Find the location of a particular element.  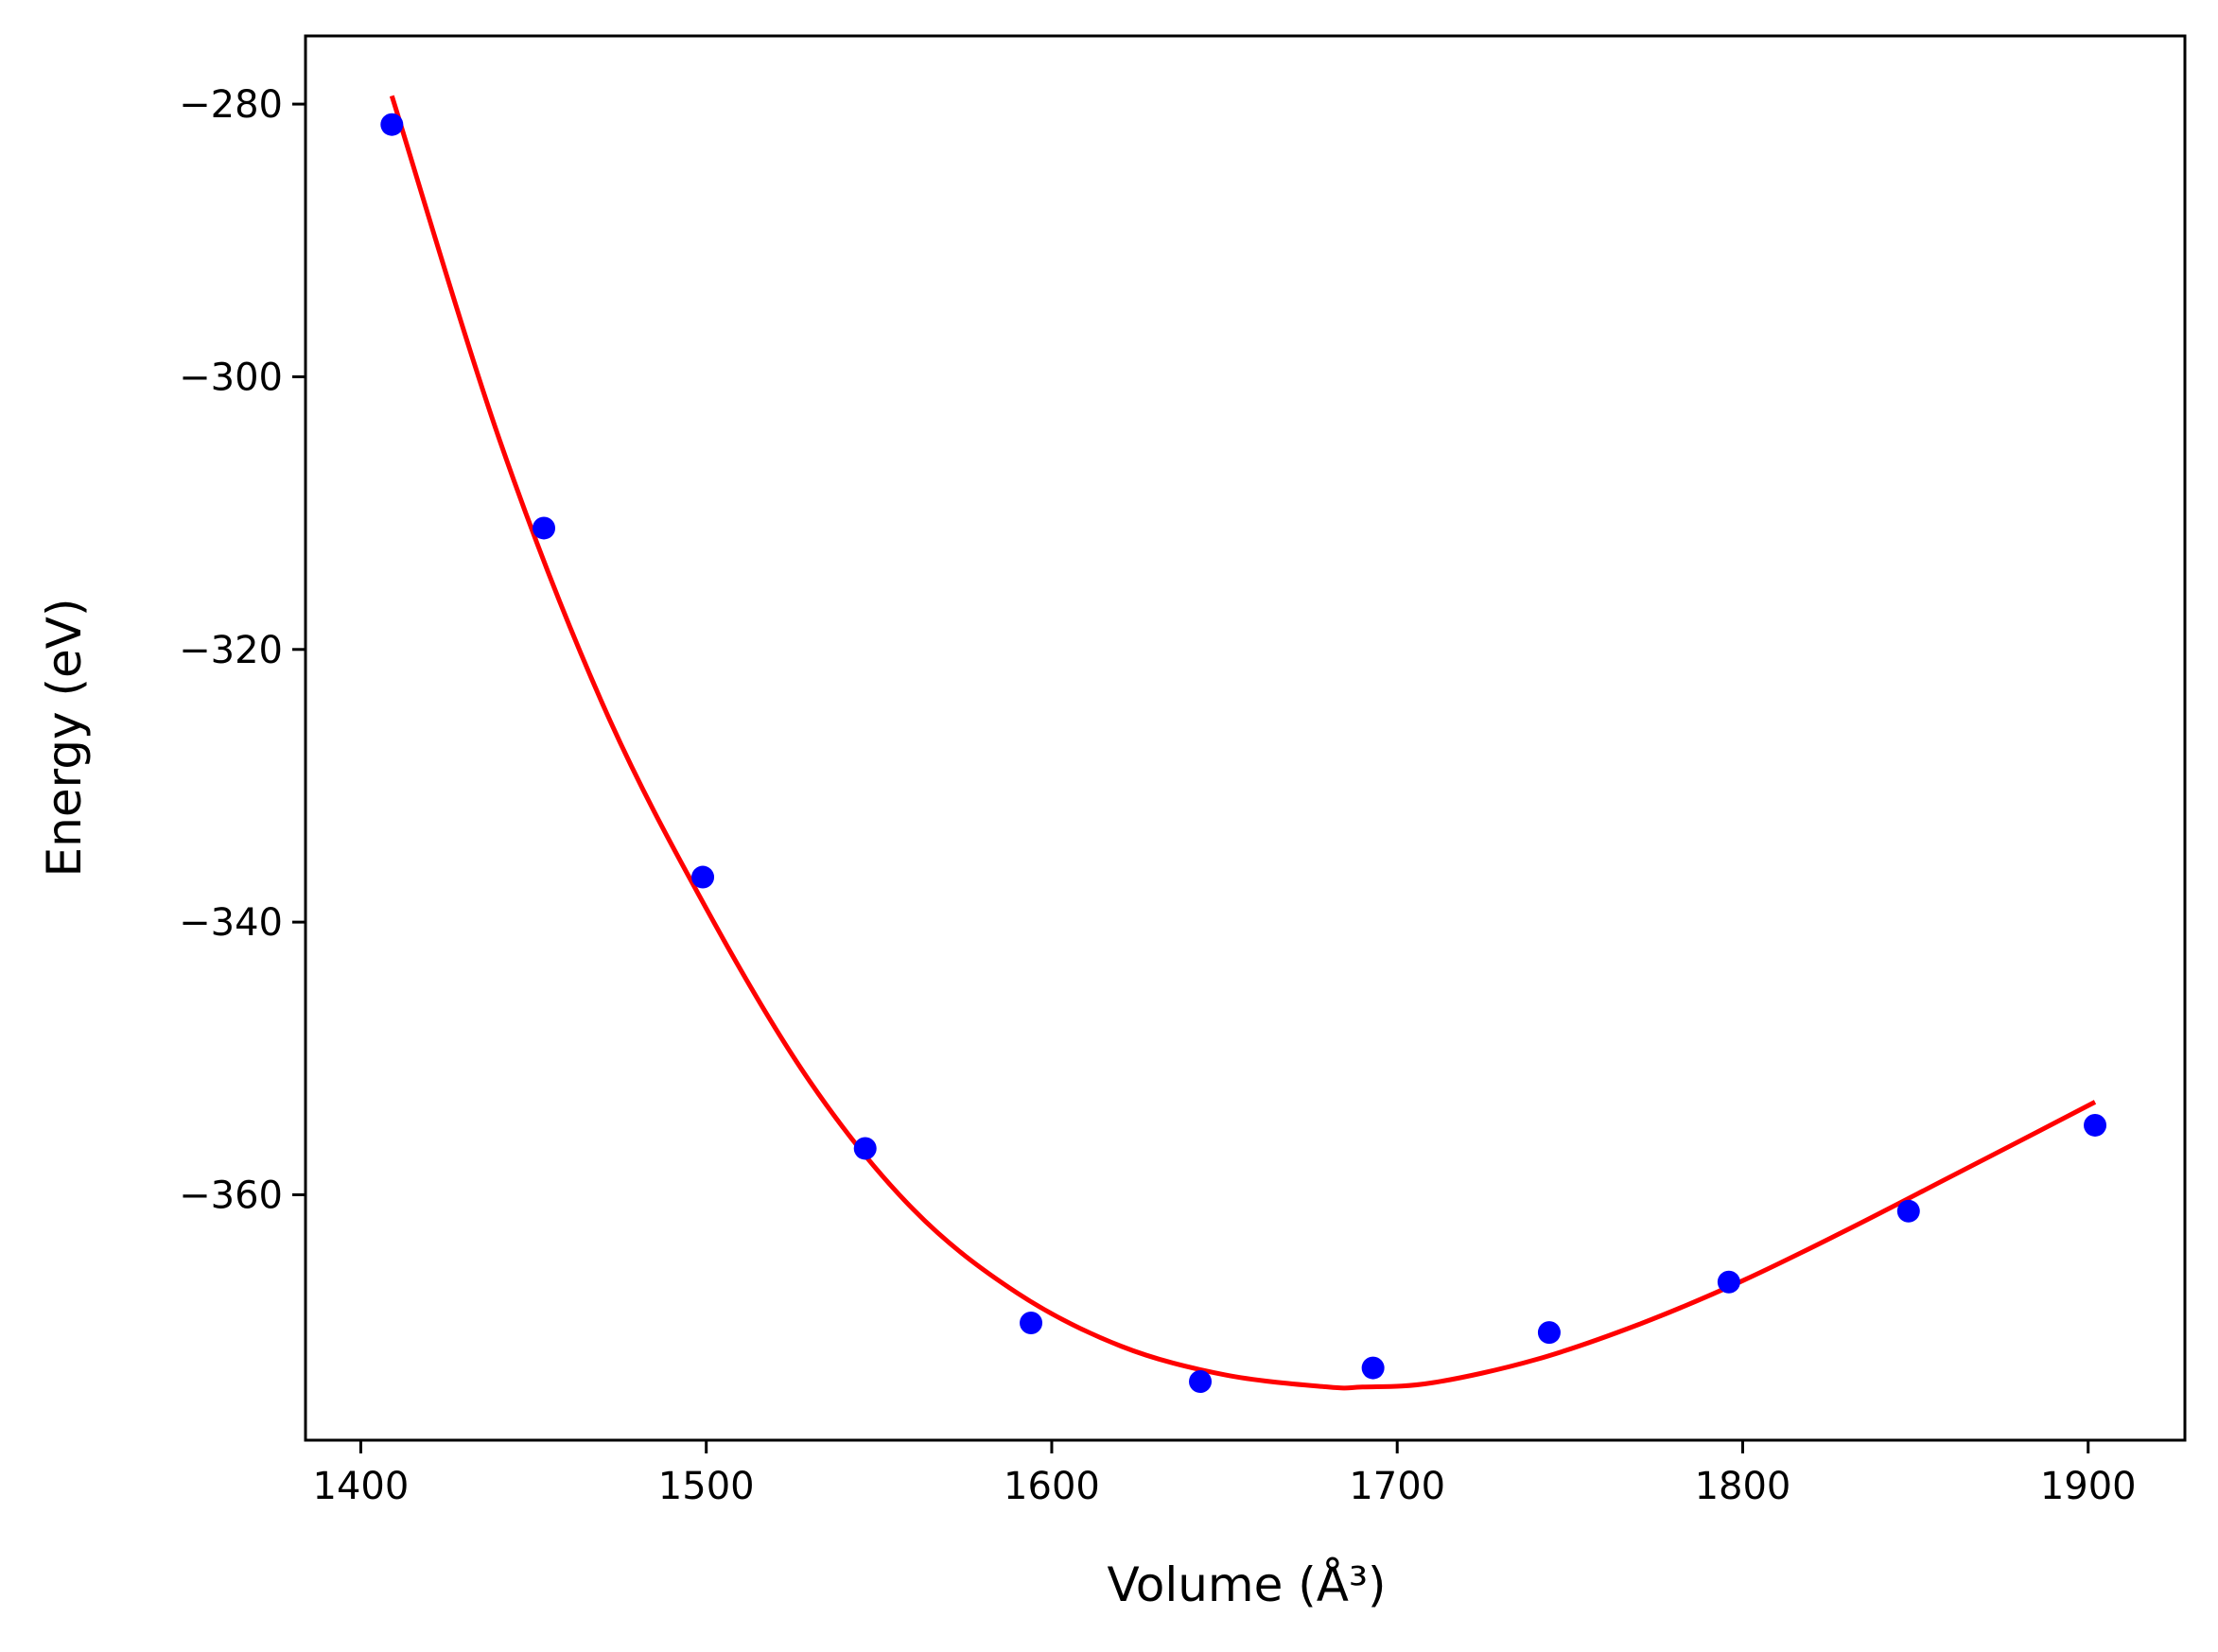

x-tick-label: 1600 is located at coordinates (1052, 1487).